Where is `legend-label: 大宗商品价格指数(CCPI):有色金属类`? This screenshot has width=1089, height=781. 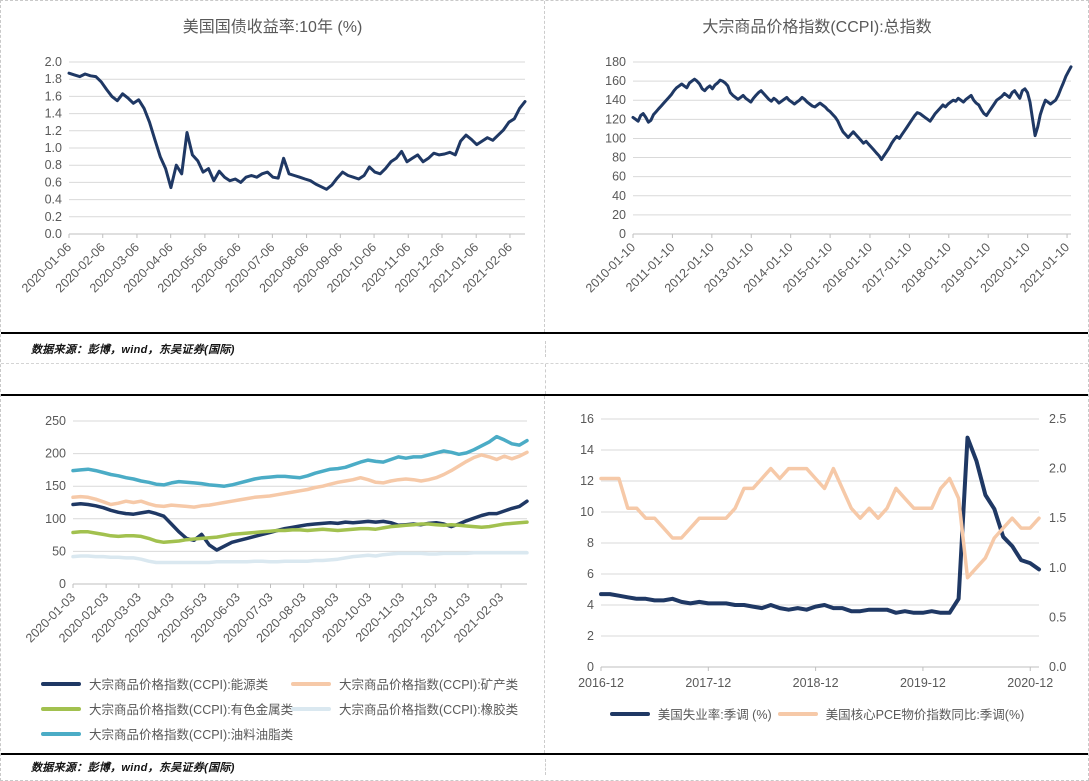
legend-label: 大宗商品价格指数(CCPI):有色金属类 is located at coordinates (191, 710).